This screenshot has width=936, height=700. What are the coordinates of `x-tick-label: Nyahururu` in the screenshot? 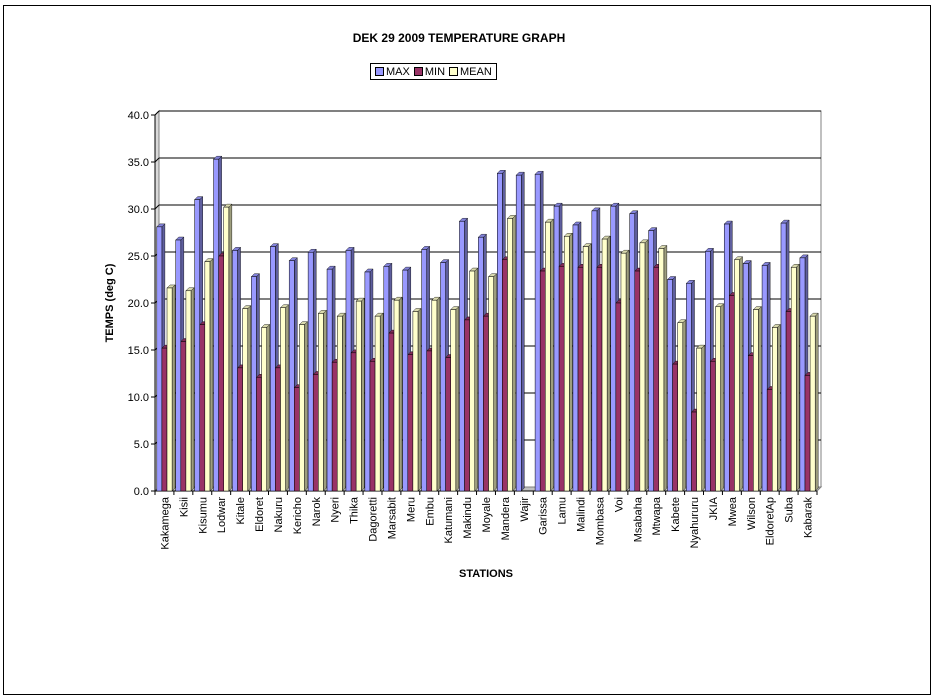 It's located at (695, 522).